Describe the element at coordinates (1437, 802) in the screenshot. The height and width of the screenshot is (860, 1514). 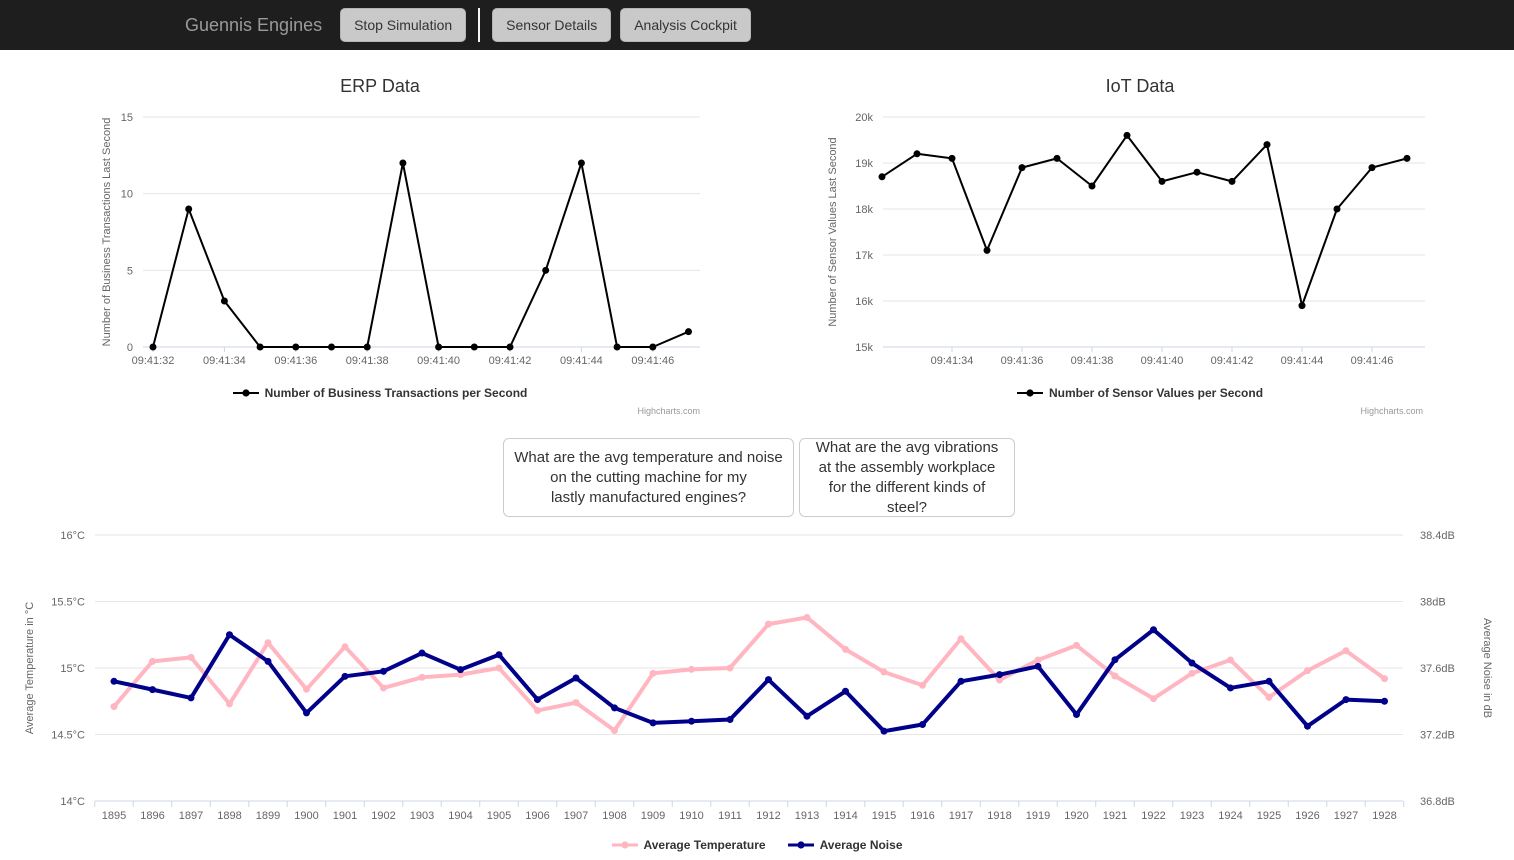
I see `svg-text: 36.8dB` at that location.